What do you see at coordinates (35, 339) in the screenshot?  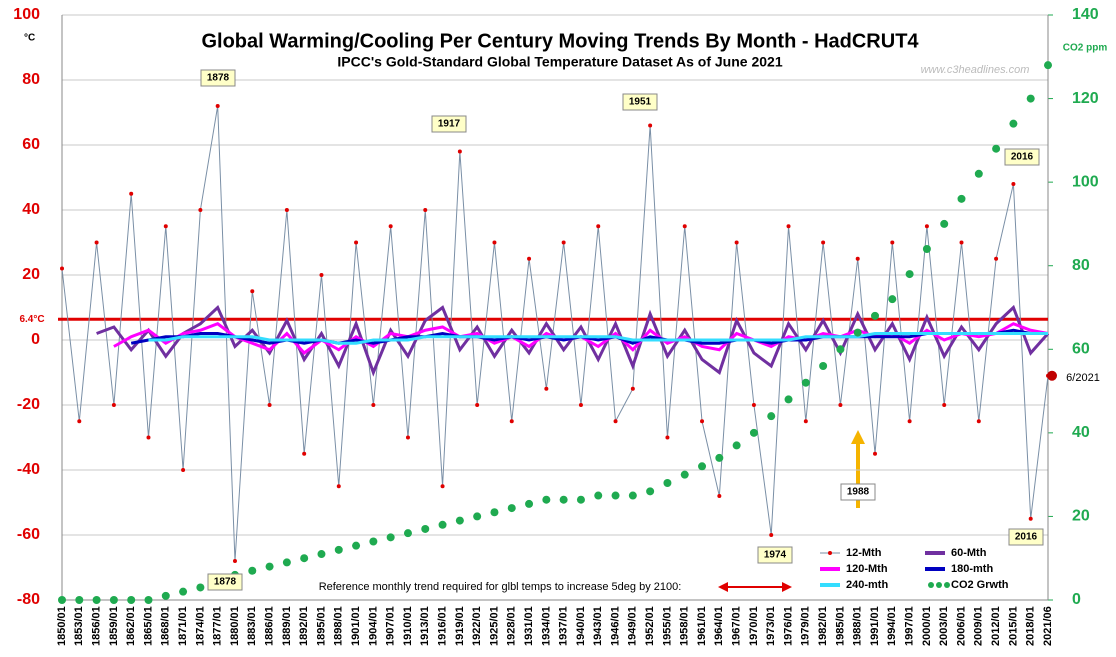 I see `y-tick-label: 0` at bounding box center [35, 339].